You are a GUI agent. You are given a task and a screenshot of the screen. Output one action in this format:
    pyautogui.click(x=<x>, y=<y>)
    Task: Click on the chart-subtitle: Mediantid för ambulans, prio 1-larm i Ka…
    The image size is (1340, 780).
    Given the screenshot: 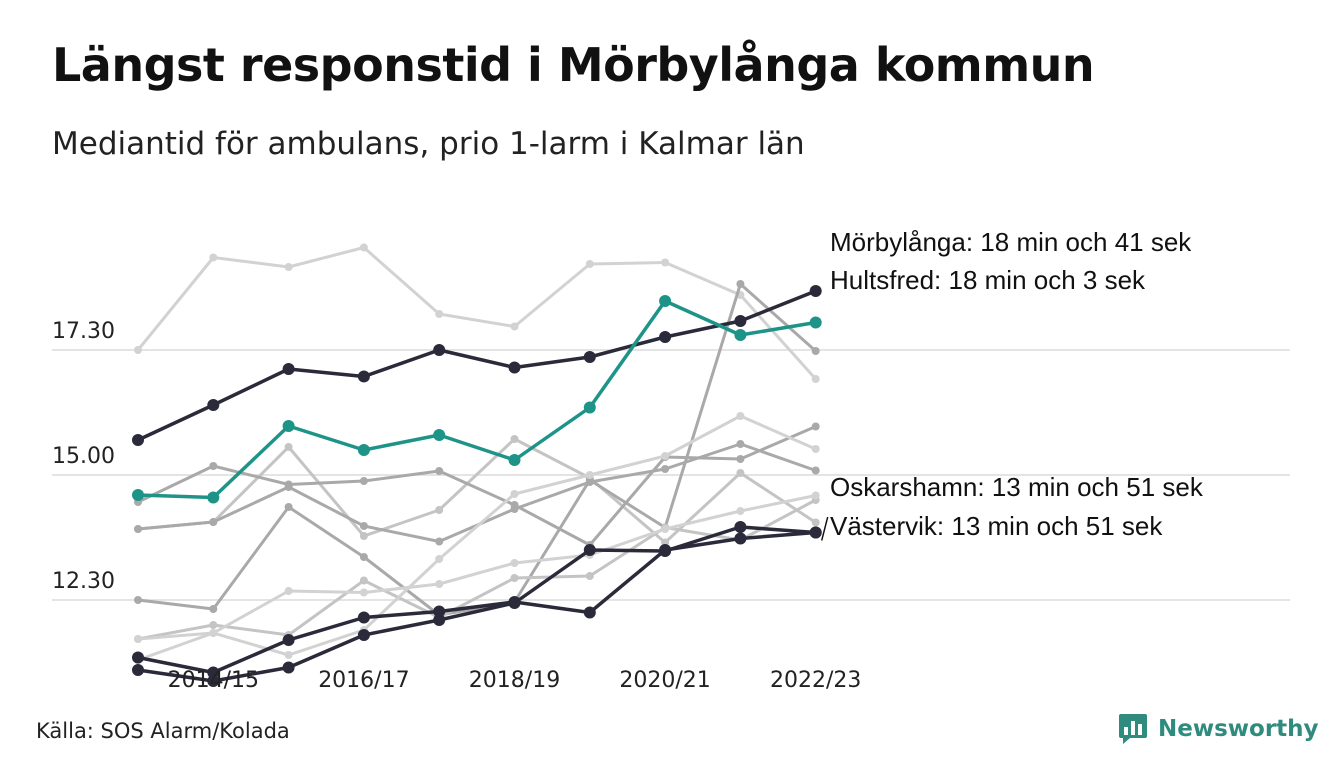 What is the action you would take?
    pyautogui.click(x=428, y=144)
    